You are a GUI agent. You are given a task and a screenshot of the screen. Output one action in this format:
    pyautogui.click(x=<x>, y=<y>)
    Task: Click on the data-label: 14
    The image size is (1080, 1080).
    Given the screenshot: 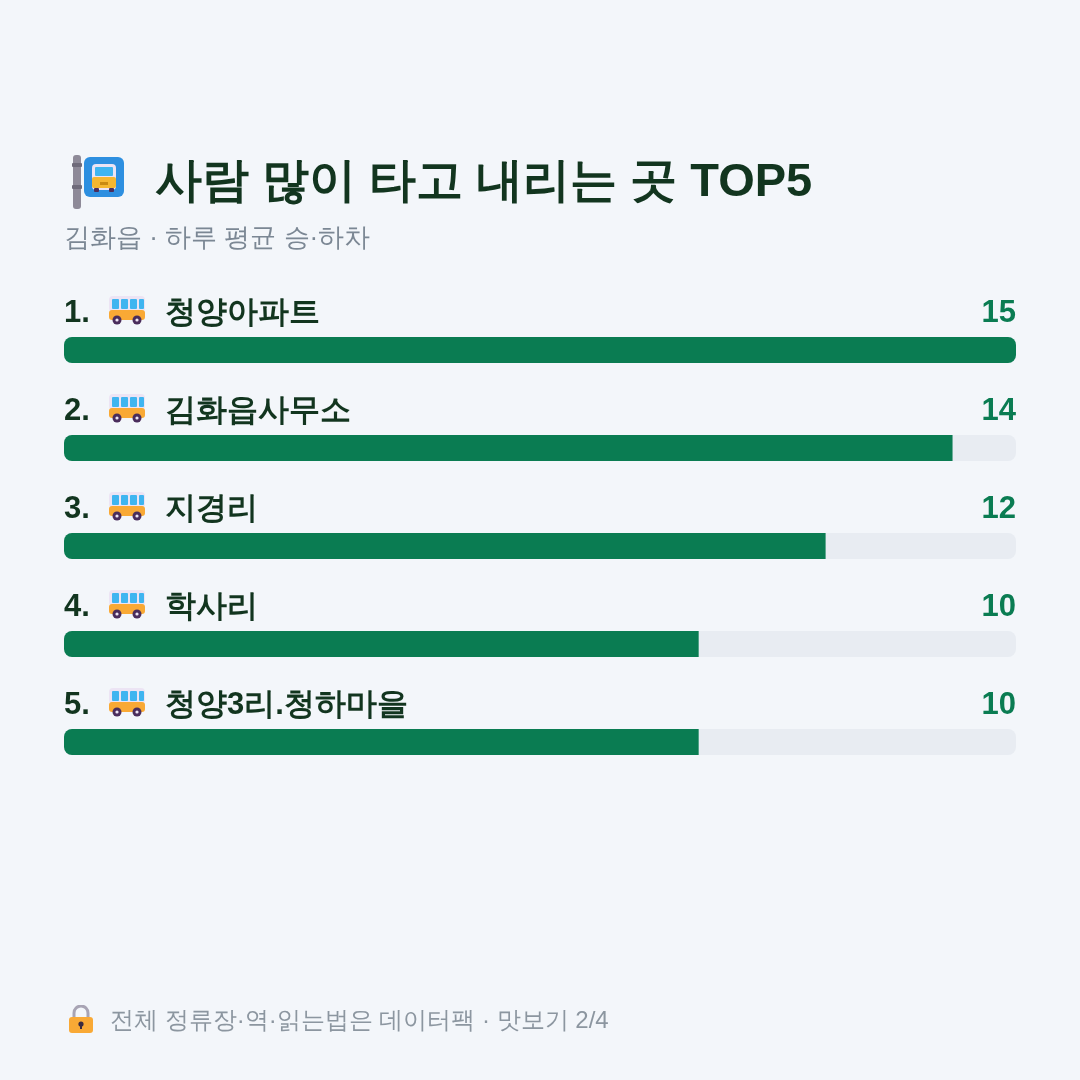 What is the action you would take?
    pyautogui.click(x=999, y=409)
    